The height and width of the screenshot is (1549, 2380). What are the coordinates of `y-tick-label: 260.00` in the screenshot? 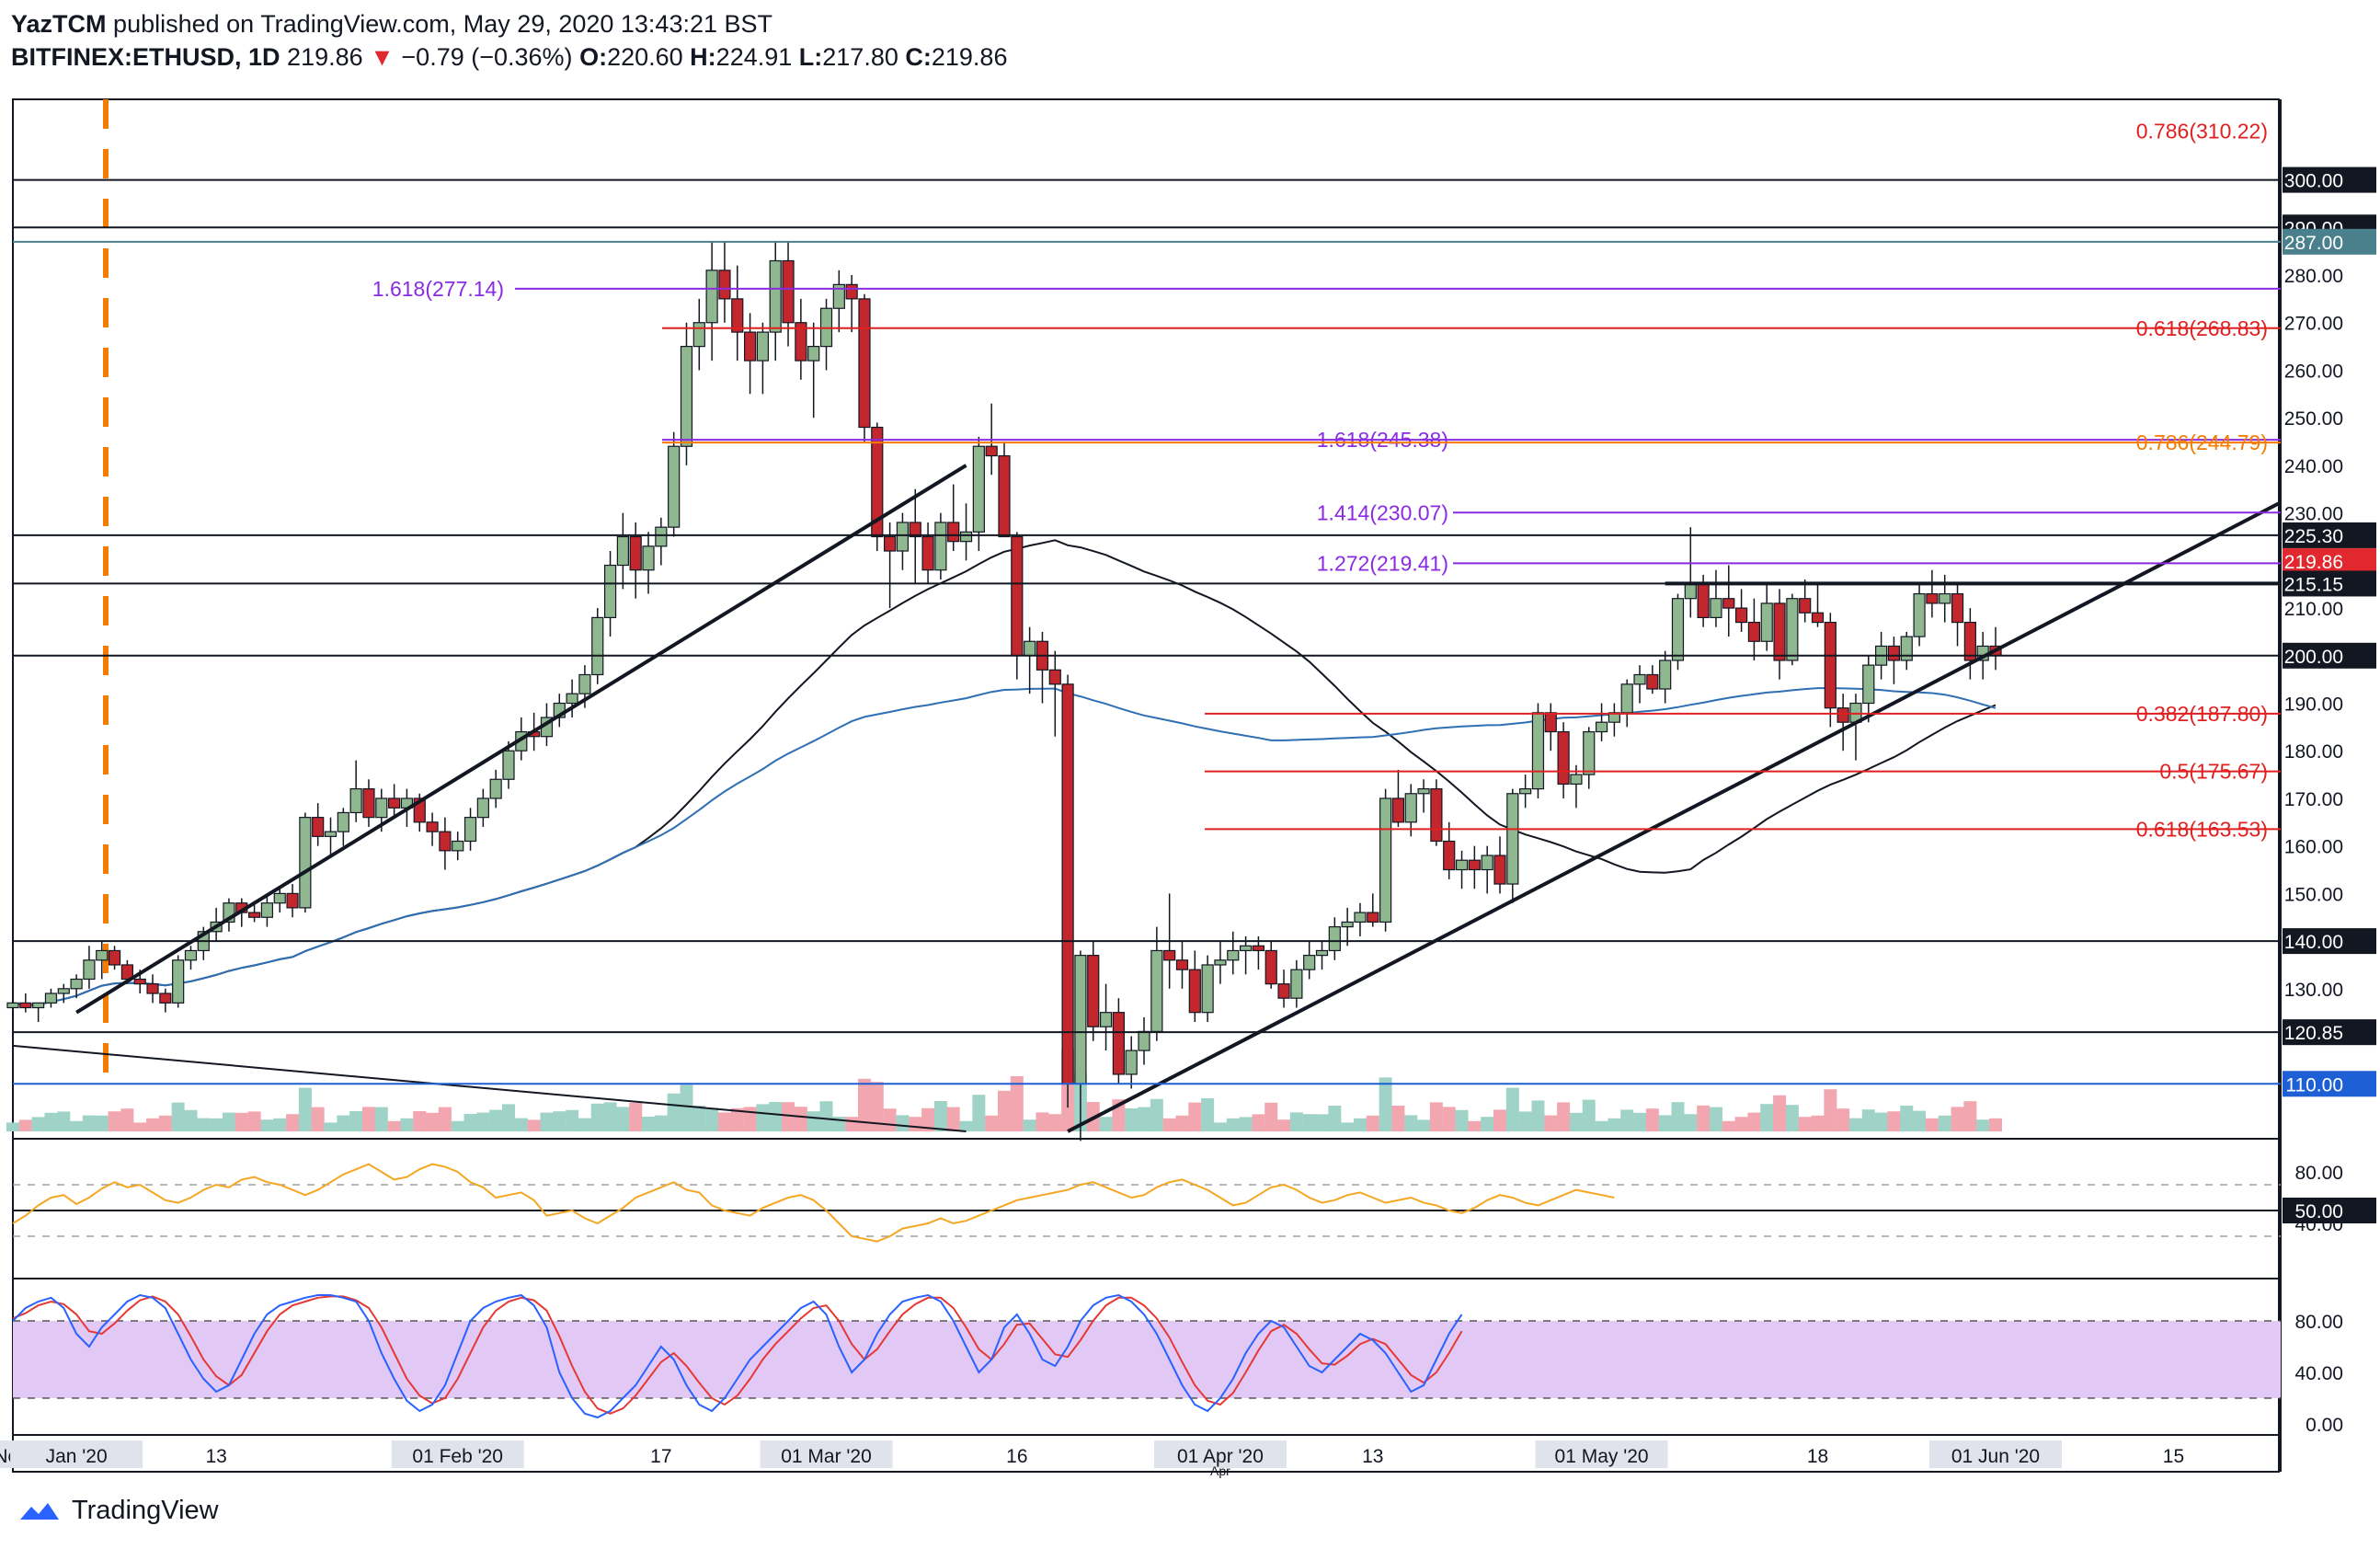 It's located at (2313, 372).